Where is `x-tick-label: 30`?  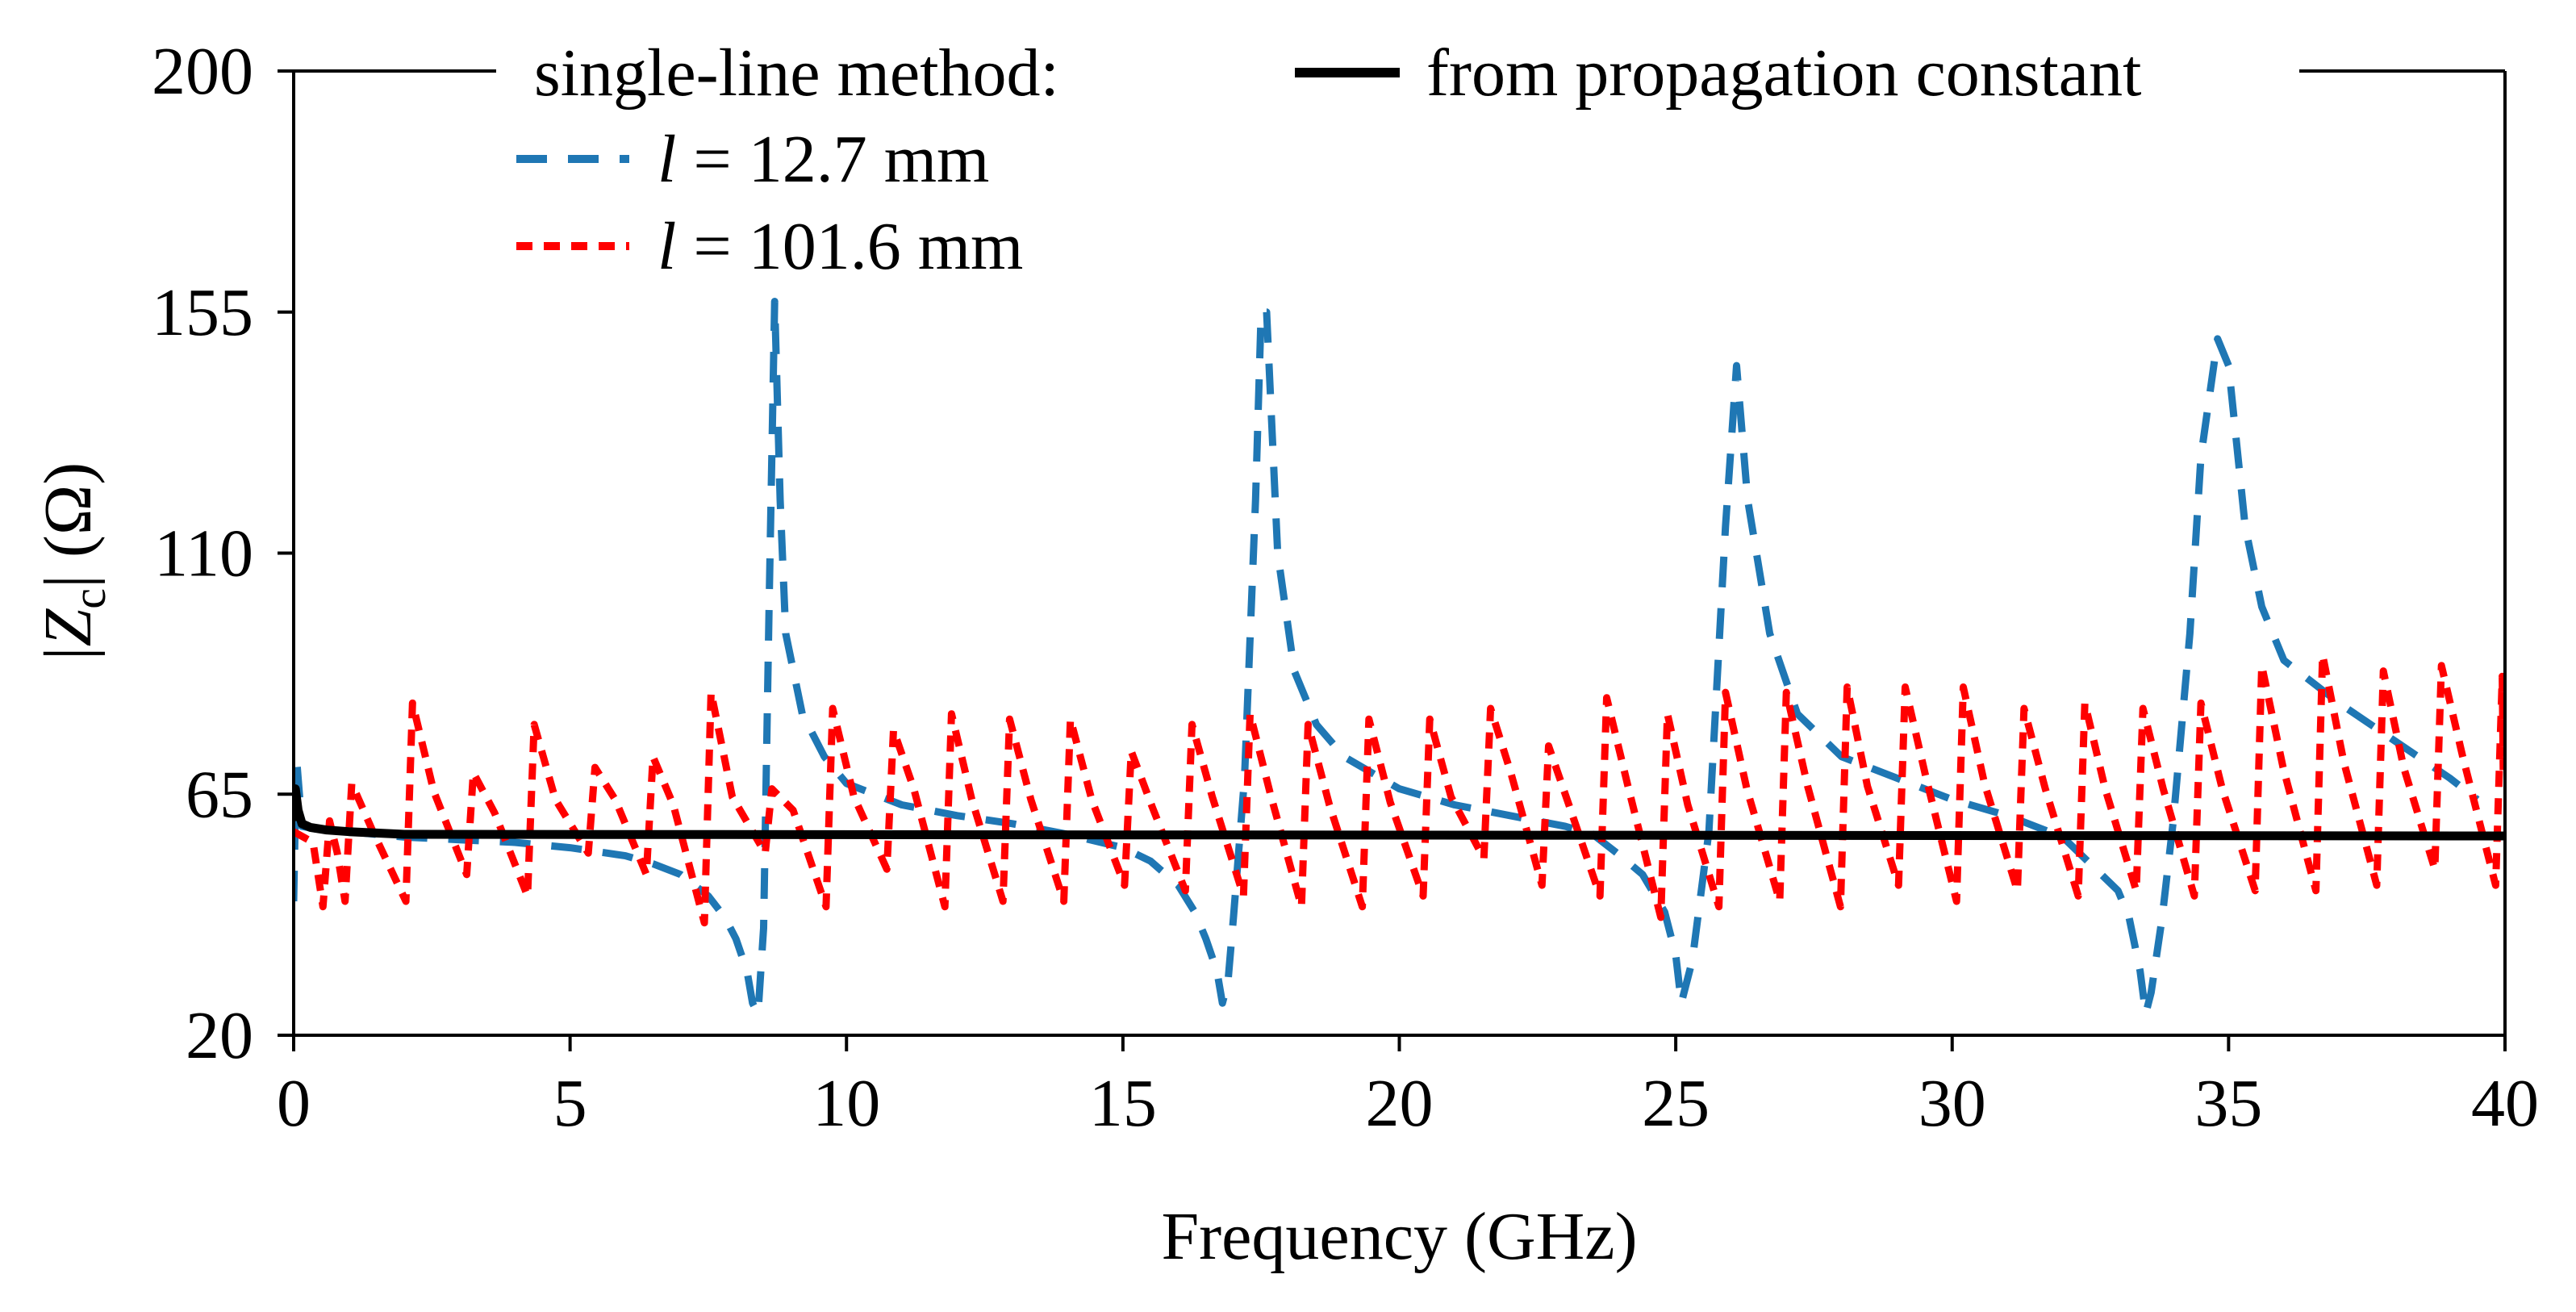 x-tick-label: 30 is located at coordinates (1952, 1103).